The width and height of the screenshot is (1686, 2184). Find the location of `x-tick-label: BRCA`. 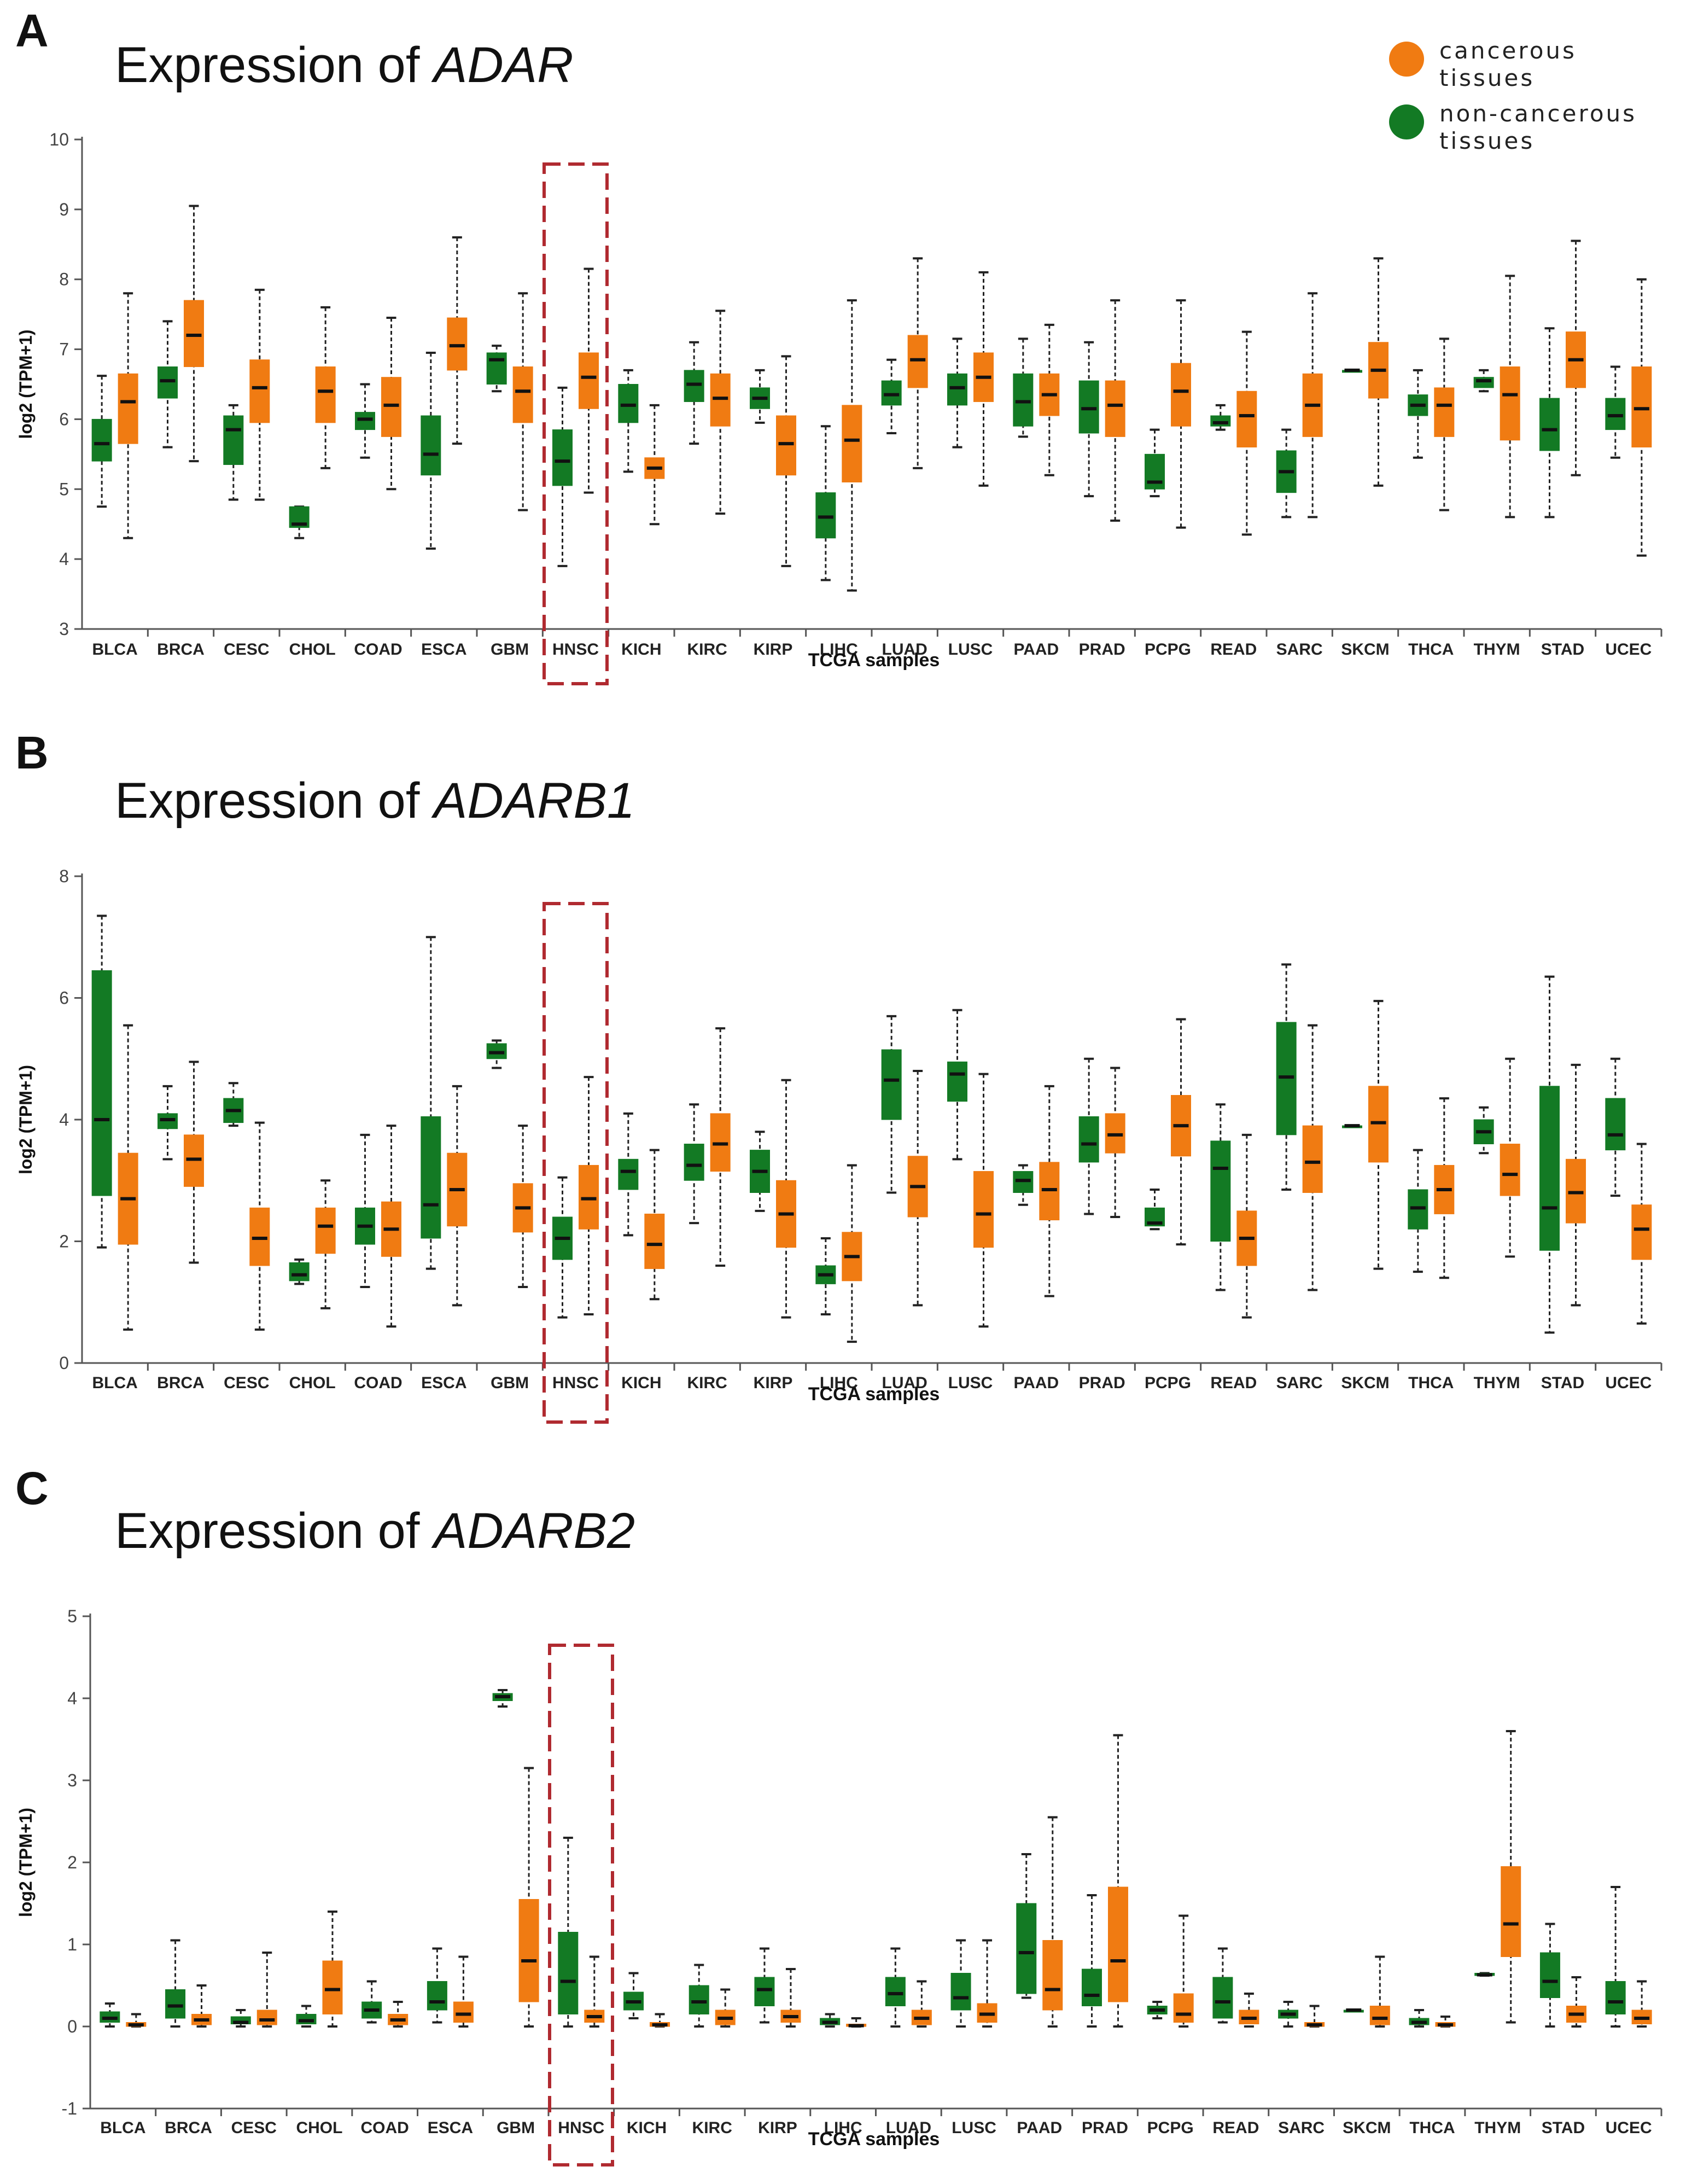

x-tick-label: BRCA is located at coordinates (188, 2128).